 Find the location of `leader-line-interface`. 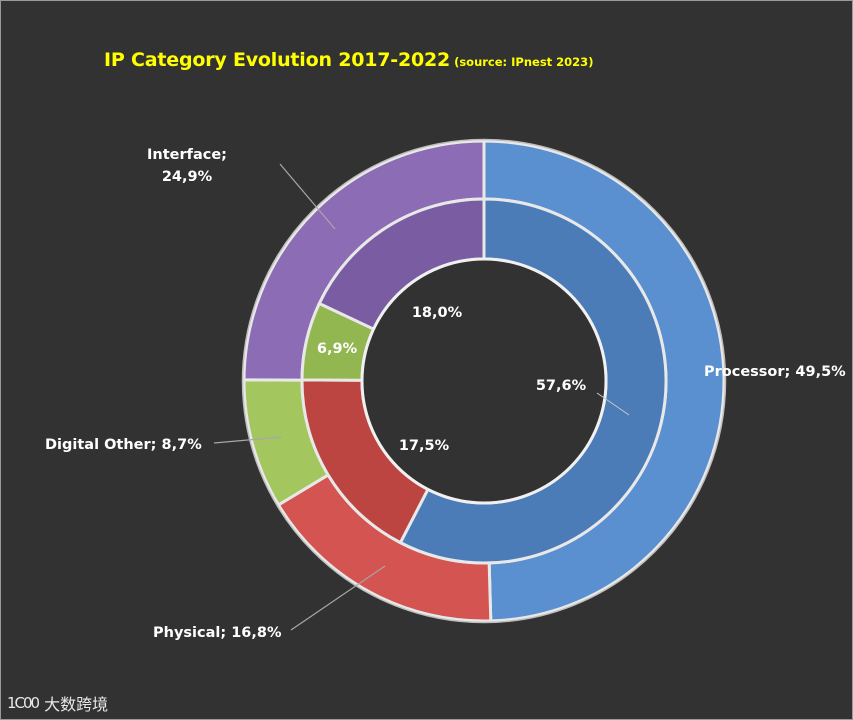

leader-line-interface is located at coordinates (307, 196).